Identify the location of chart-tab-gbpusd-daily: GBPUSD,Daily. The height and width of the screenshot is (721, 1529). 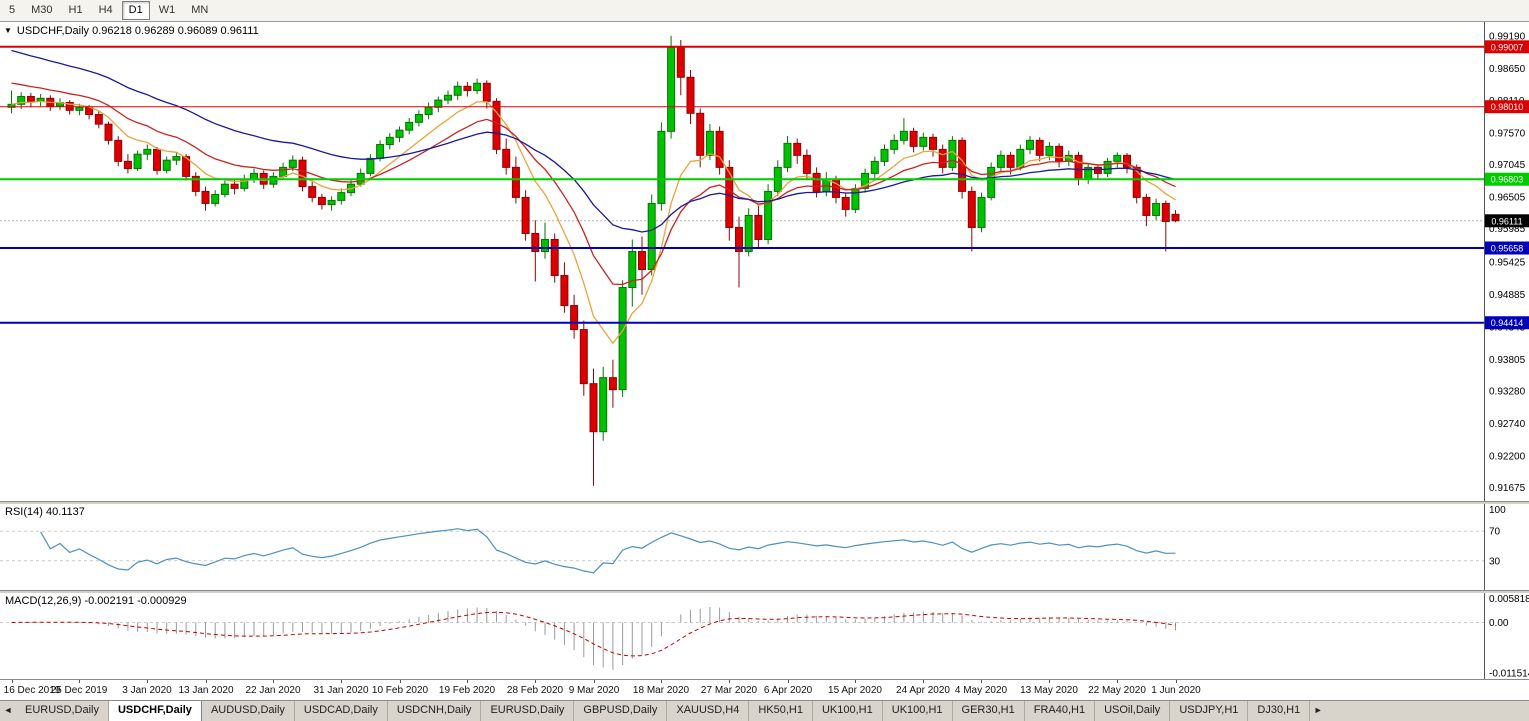
(621, 711).